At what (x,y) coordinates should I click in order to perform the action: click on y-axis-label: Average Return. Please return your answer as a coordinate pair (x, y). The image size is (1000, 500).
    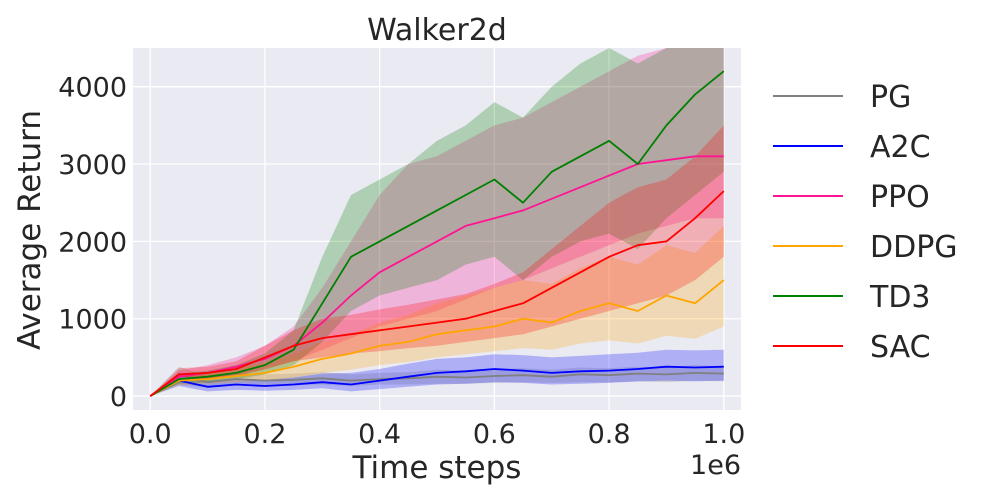
    Looking at the image, I should click on (30, 230).